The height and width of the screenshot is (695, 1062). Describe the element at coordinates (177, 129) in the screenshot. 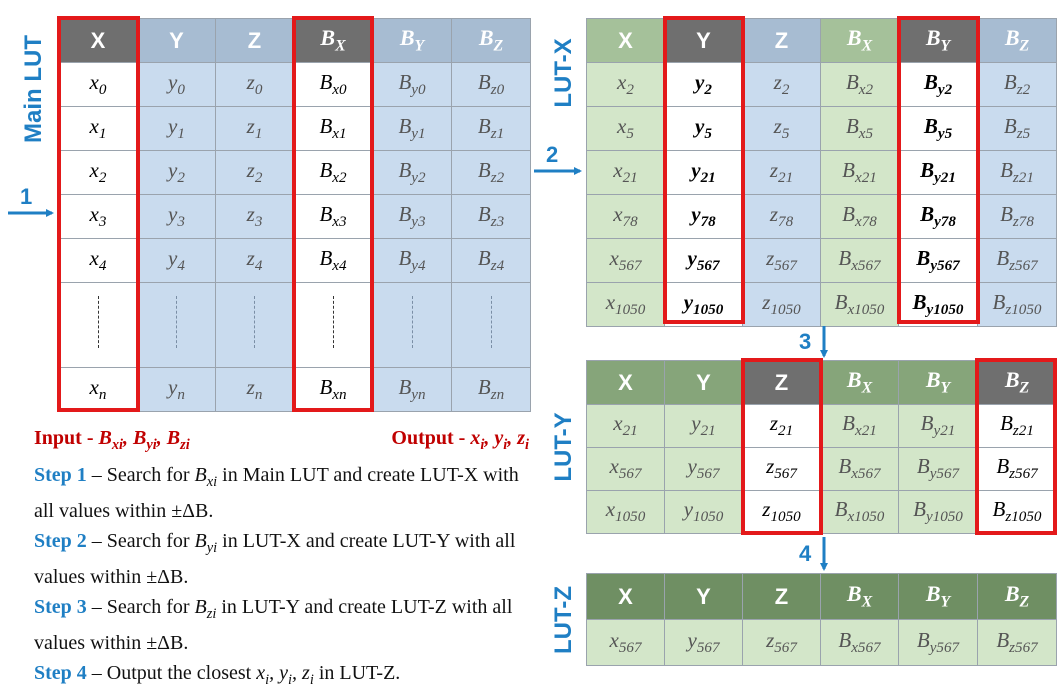

I see `main-cell: y1` at that location.